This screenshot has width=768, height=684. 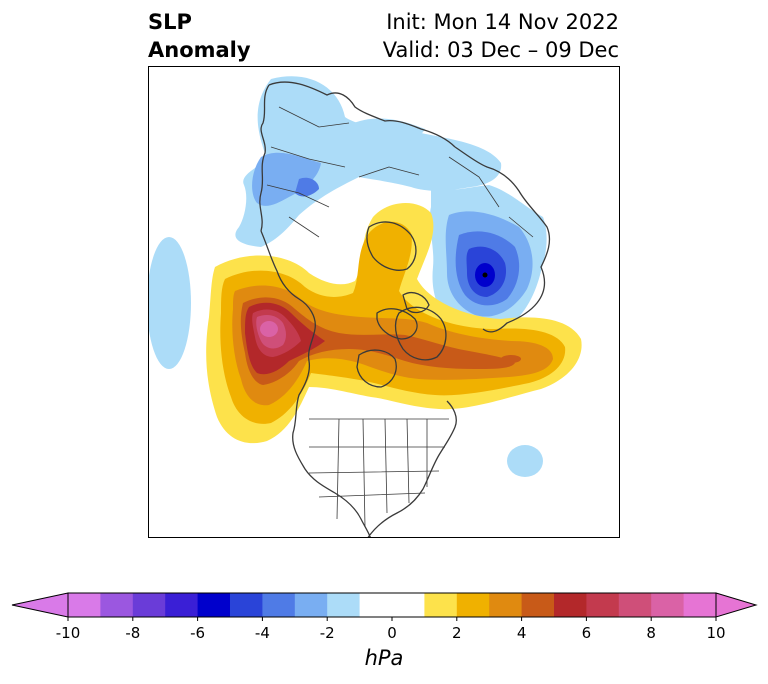 I want to click on asia-borders, so click(x=400, y=172).